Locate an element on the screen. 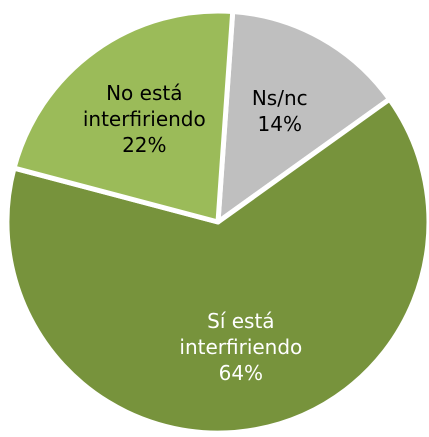 The image size is (429, 437). value-label: 14% is located at coordinates (279, 124).